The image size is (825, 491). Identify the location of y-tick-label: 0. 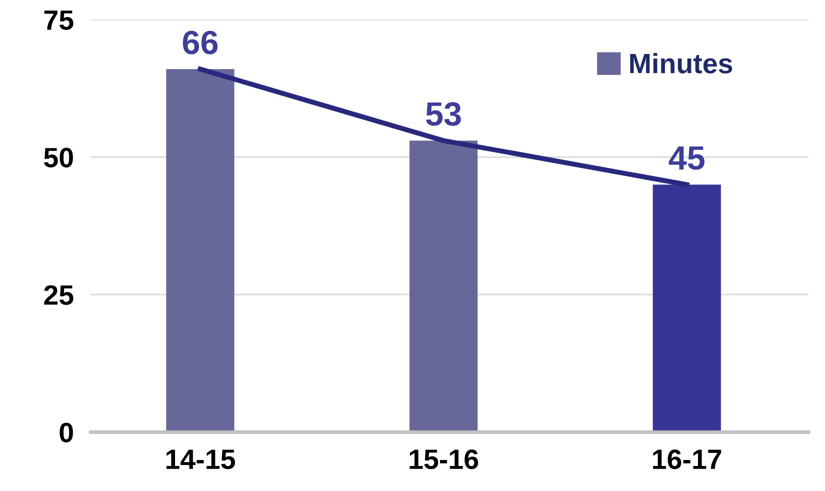
(66, 432).